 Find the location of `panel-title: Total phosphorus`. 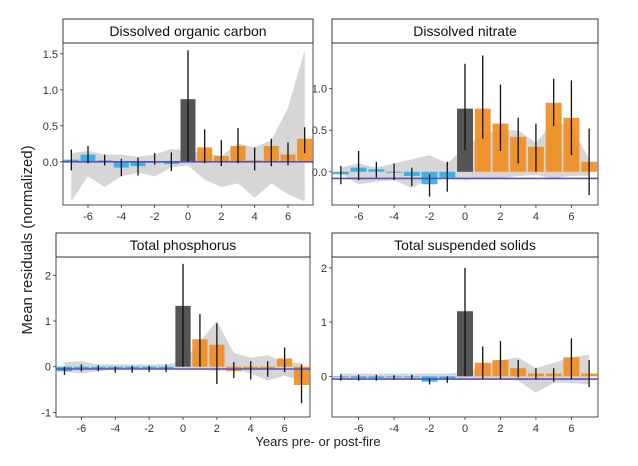

panel-title: Total phosphorus is located at coordinates (183, 245).